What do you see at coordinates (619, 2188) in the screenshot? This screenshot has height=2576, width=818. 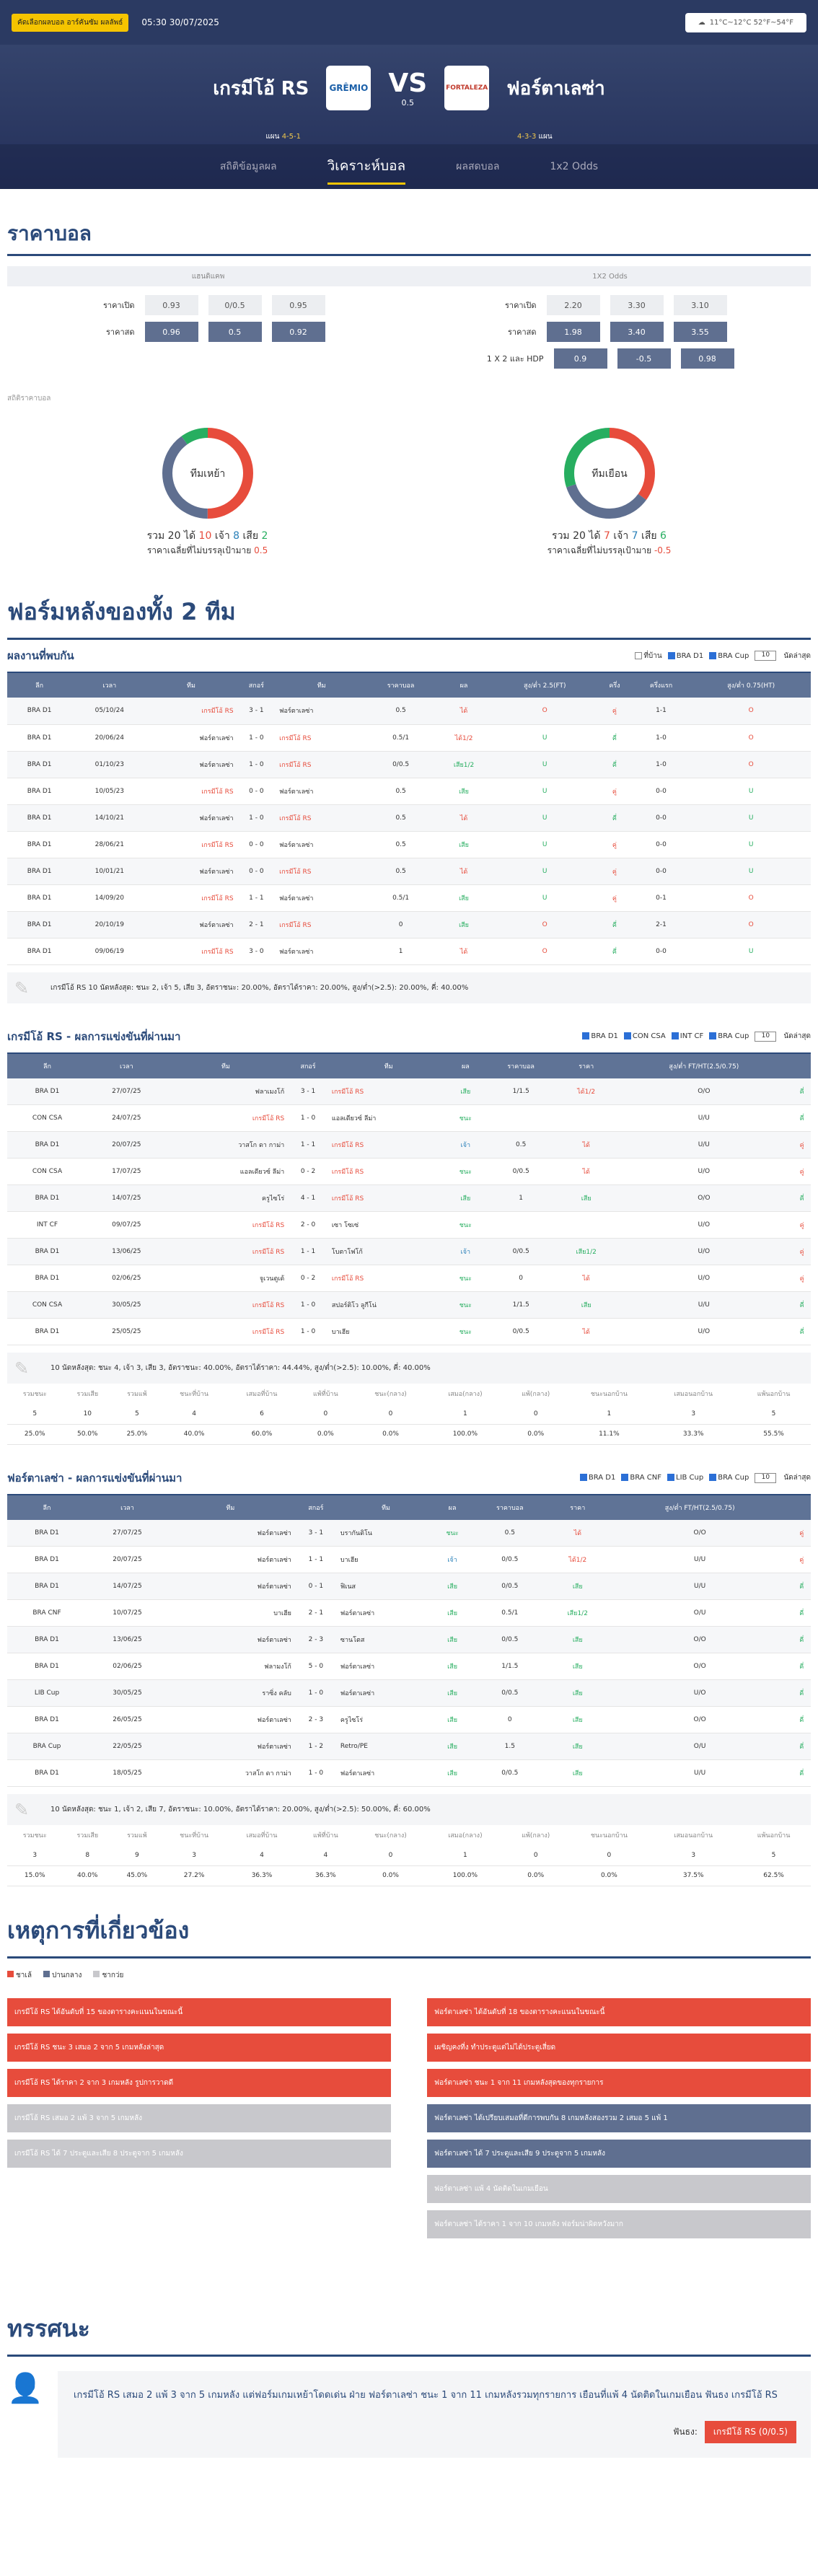 I see `event-item: ฟอร์ตาเลซ่า แพ้ 4 นัดติดในเกมเยือน` at bounding box center [619, 2188].